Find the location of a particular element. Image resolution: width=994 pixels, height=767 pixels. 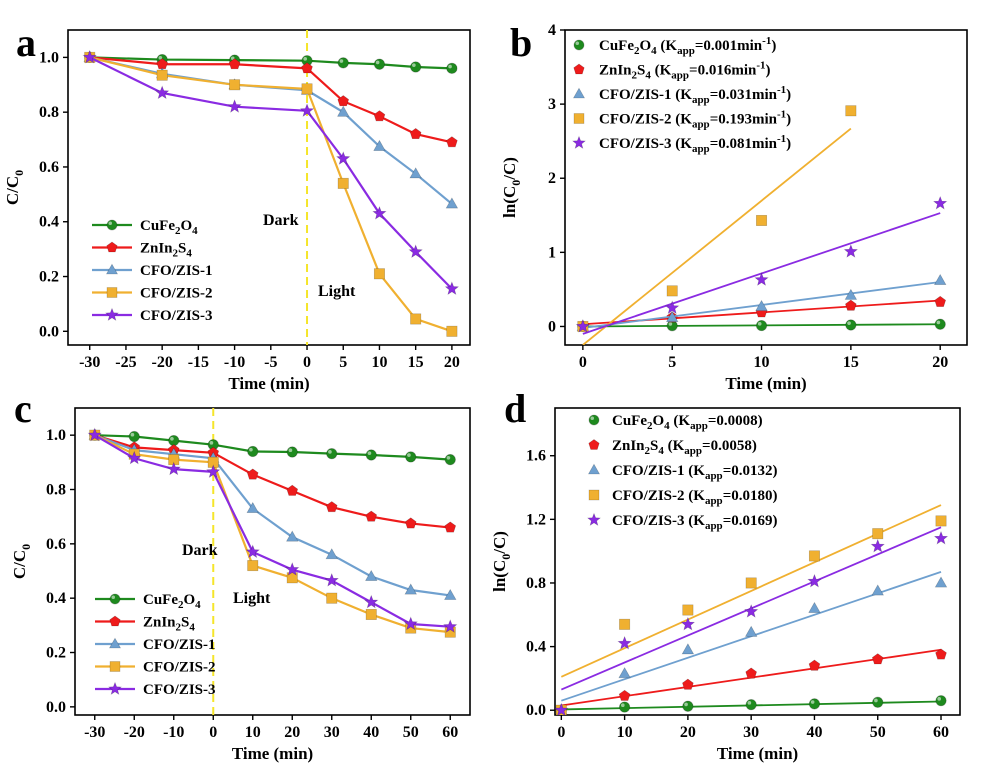

x-tick-label: 10 is located at coordinates (625, 732).